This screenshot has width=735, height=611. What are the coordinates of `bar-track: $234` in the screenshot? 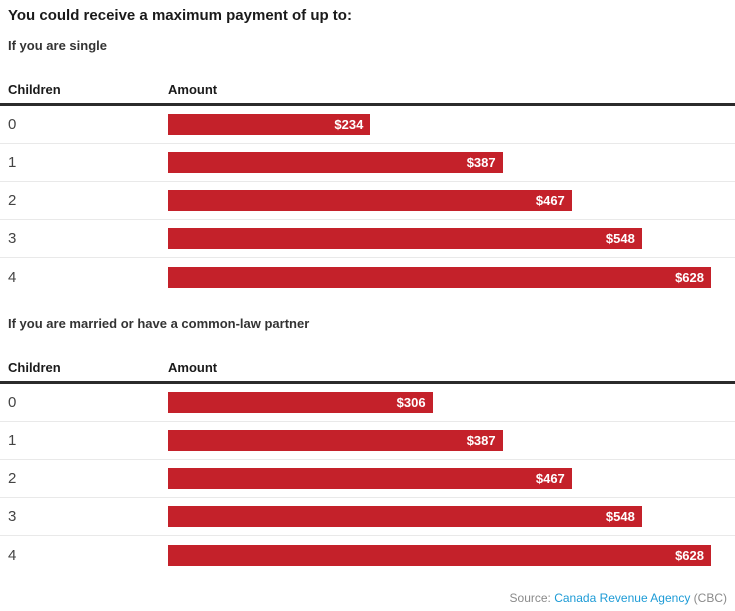 It's located at (439, 124).